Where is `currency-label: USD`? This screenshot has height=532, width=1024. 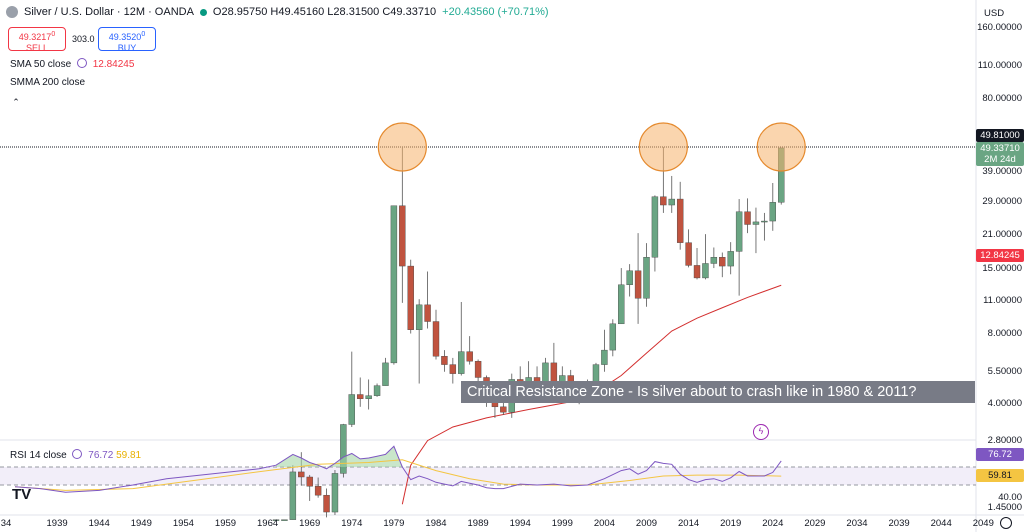
currency-label: USD is located at coordinates (994, 13).